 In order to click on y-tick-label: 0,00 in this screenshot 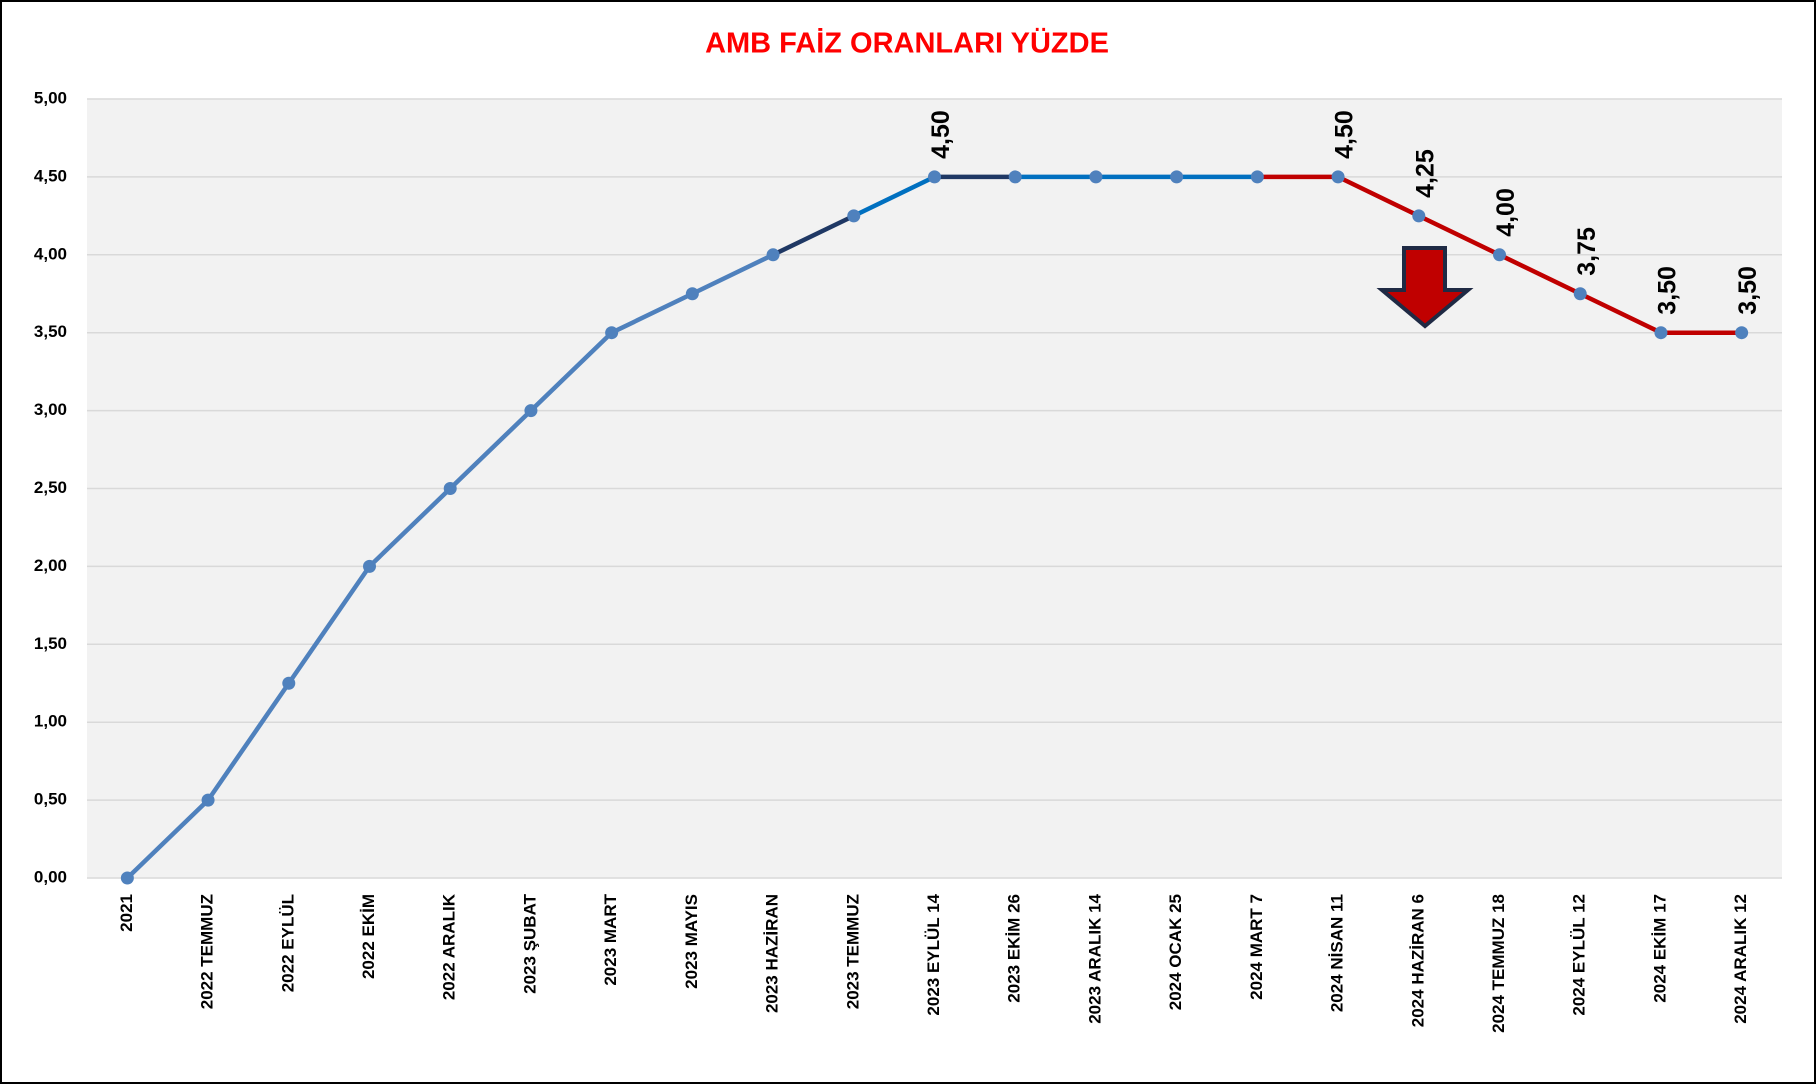, I will do `click(50, 876)`.